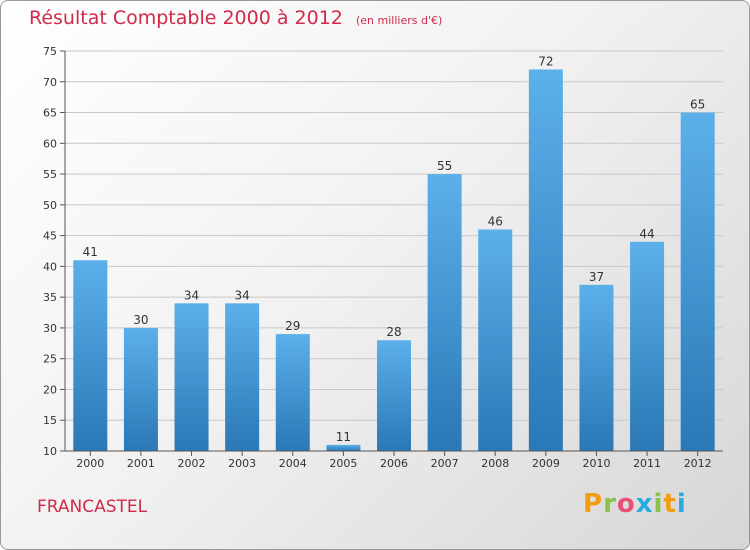  Describe the element at coordinates (242, 463) in the screenshot. I see `x-tick-label-2003: 2003` at that location.